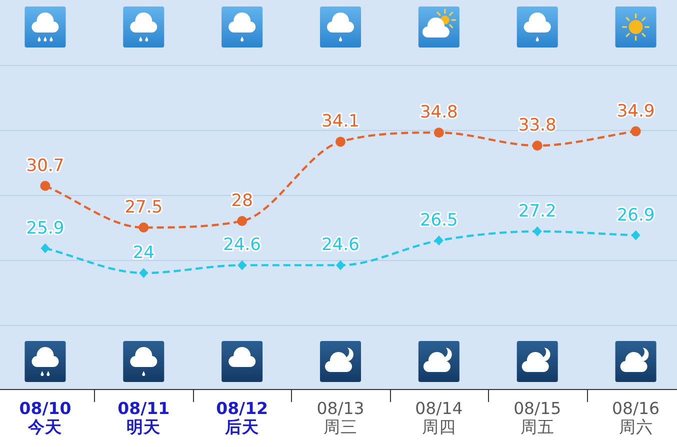  I want to click on data-label: 34.8, so click(439, 112).